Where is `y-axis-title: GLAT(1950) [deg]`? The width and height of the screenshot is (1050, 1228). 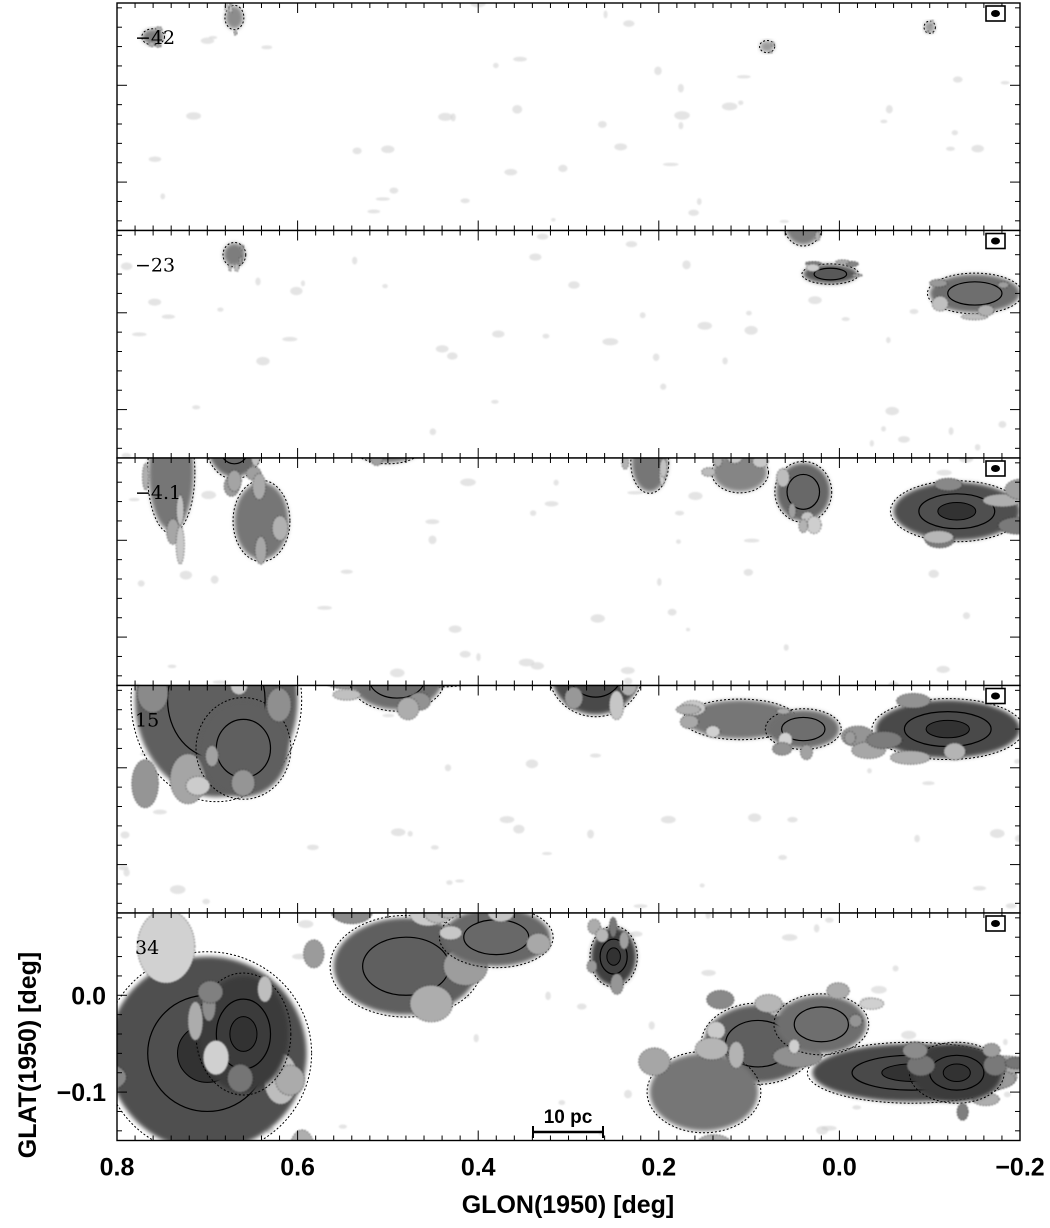
y-axis-title: GLAT(1950) [deg] is located at coordinates (28, 1055).